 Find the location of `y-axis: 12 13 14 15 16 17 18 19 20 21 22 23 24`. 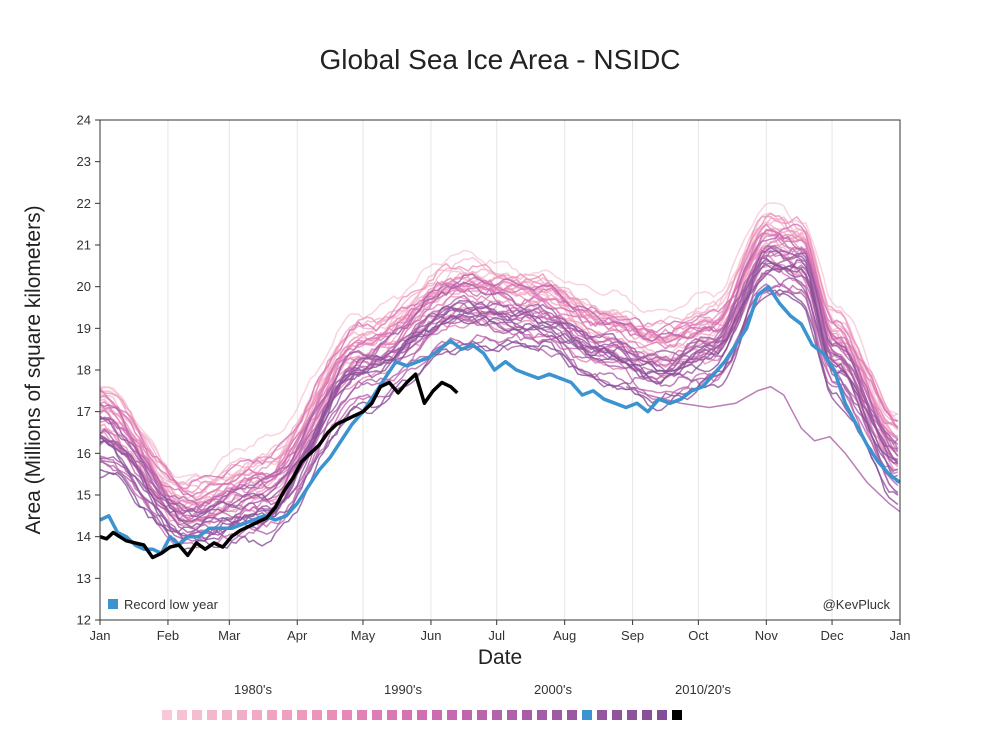

y-axis: 12 13 14 15 16 17 18 19 20 21 22 23 24 is located at coordinates (88, 370).